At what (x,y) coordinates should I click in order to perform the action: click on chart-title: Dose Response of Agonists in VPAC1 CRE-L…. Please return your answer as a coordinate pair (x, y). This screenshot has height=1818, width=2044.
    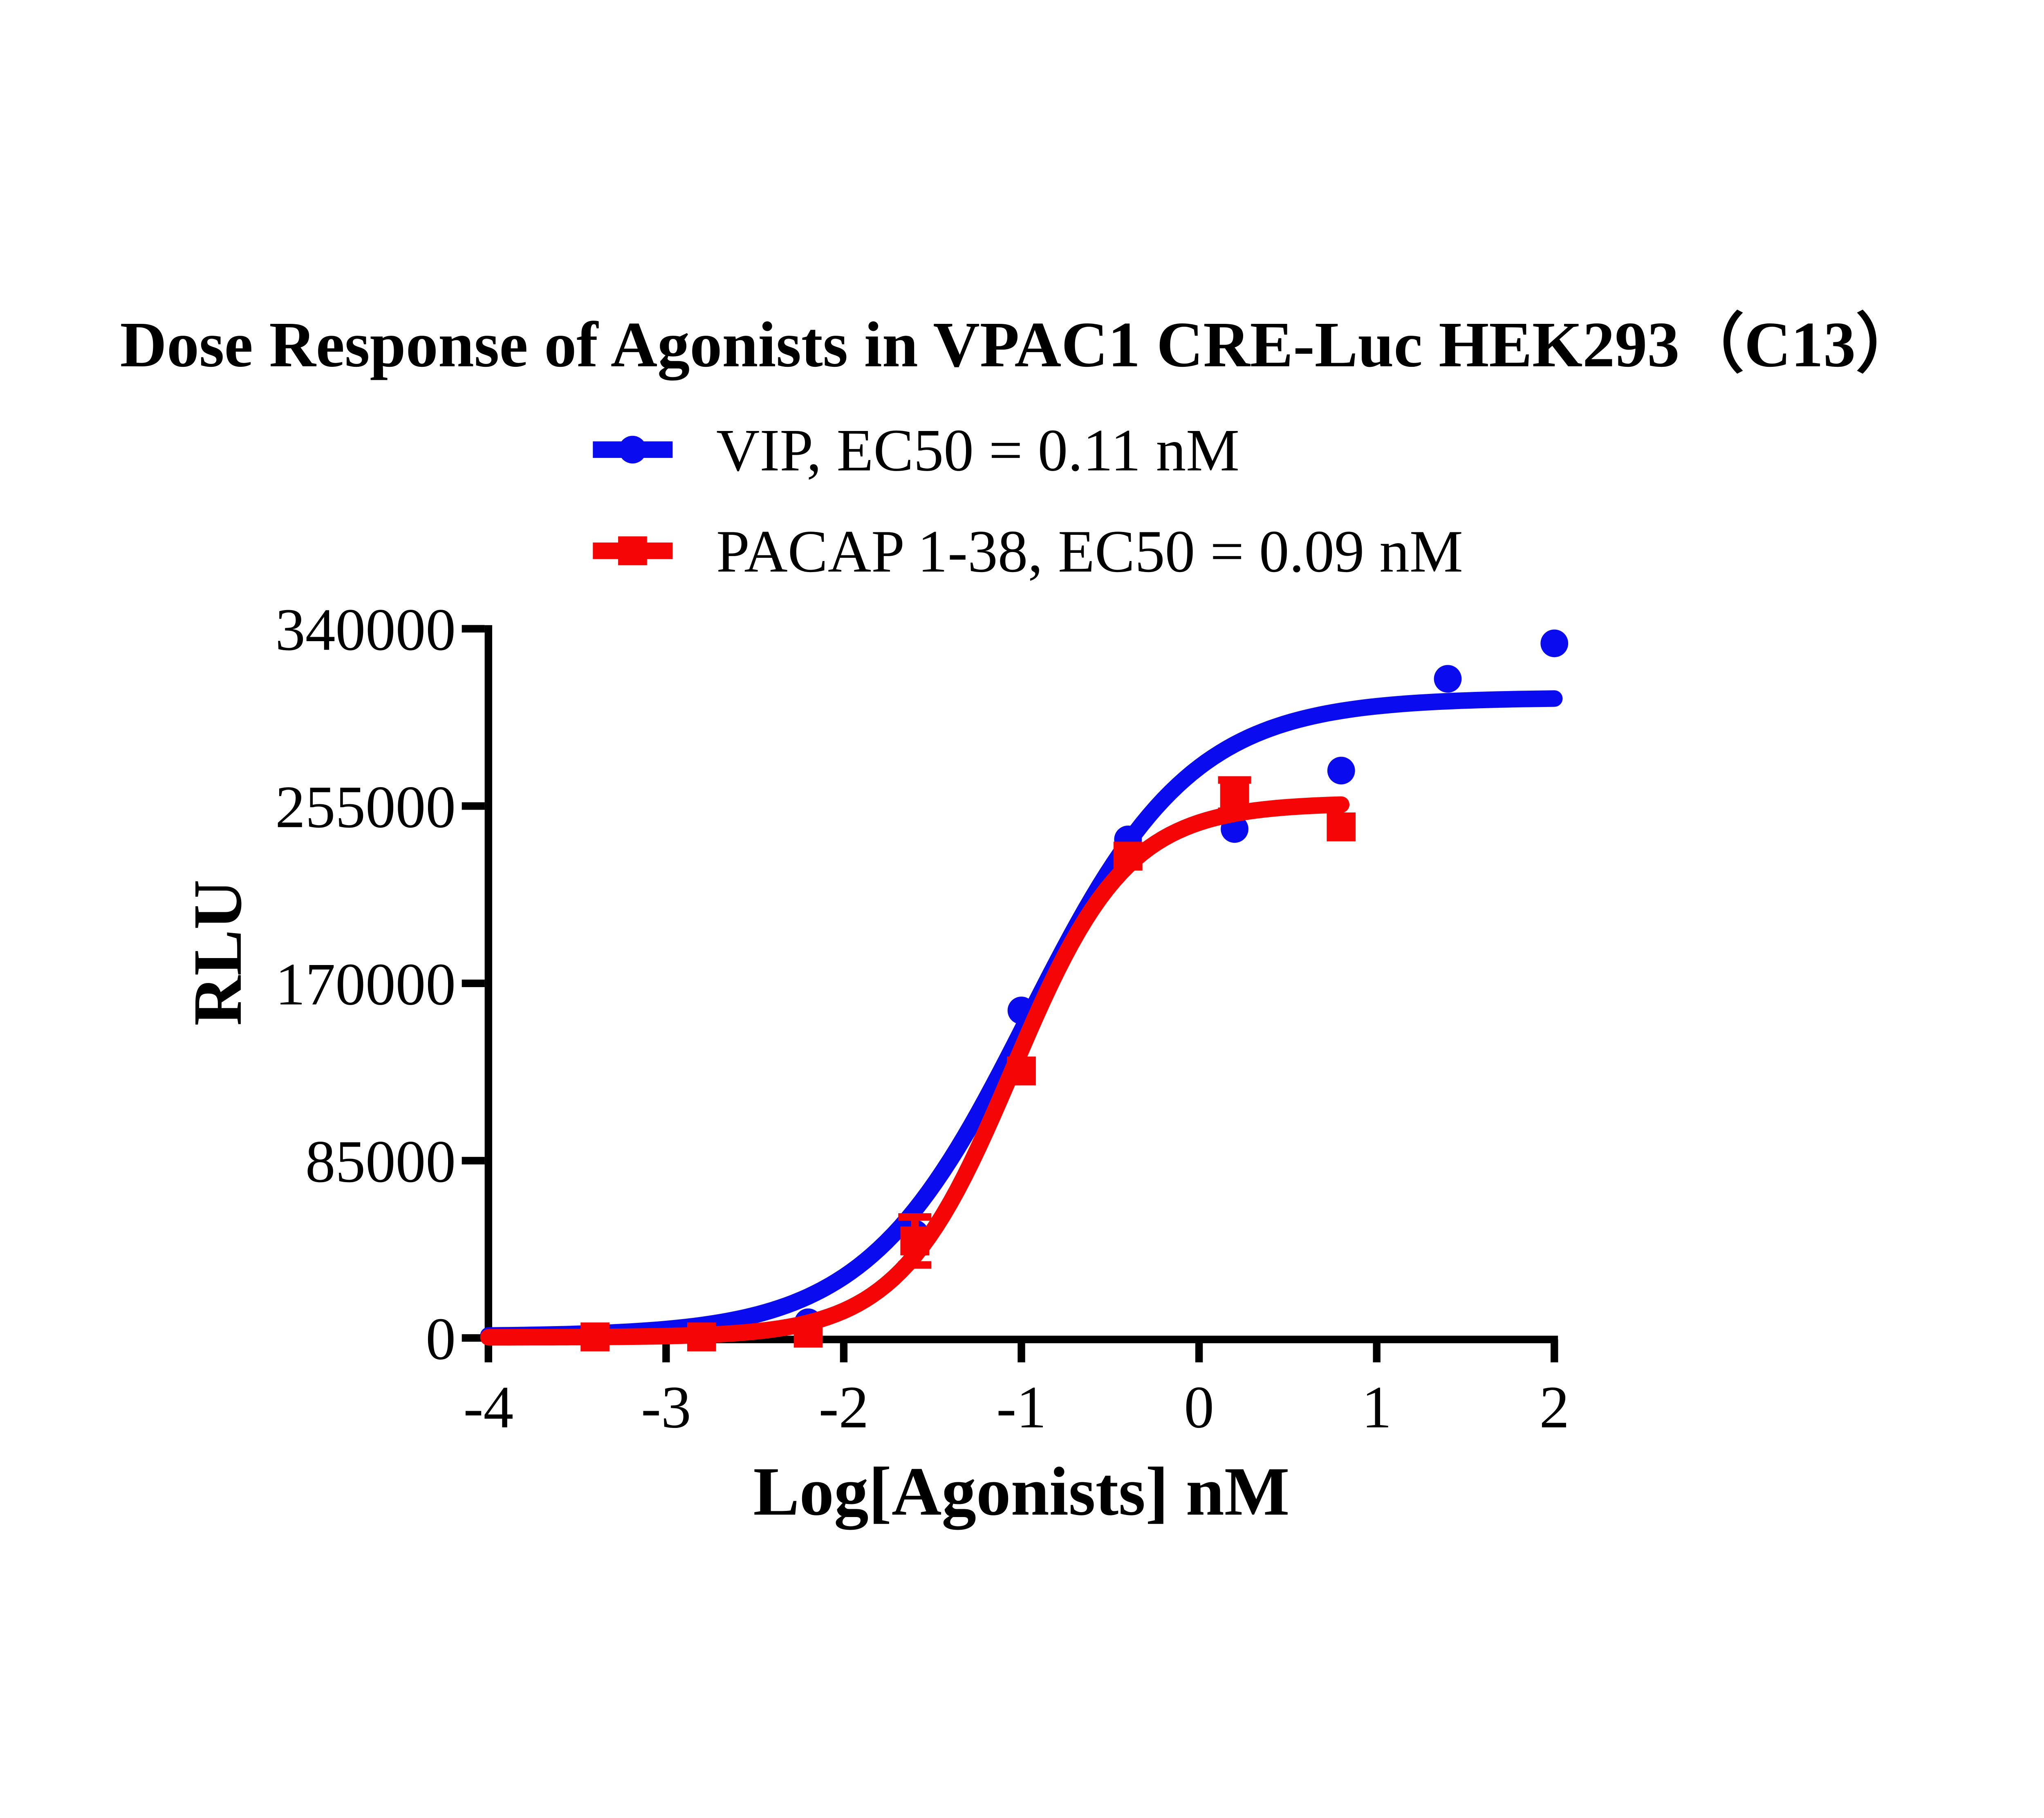
    Looking at the image, I should click on (1021, 345).